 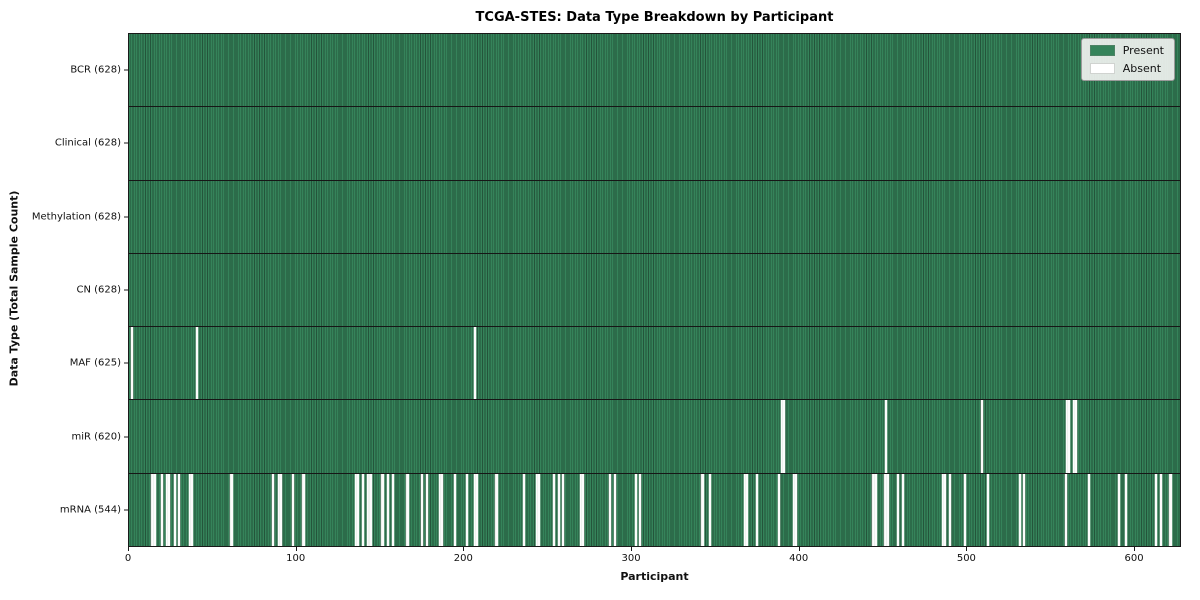 What do you see at coordinates (1102, 50) in the screenshot?
I see `legend-swatch-present` at bounding box center [1102, 50].